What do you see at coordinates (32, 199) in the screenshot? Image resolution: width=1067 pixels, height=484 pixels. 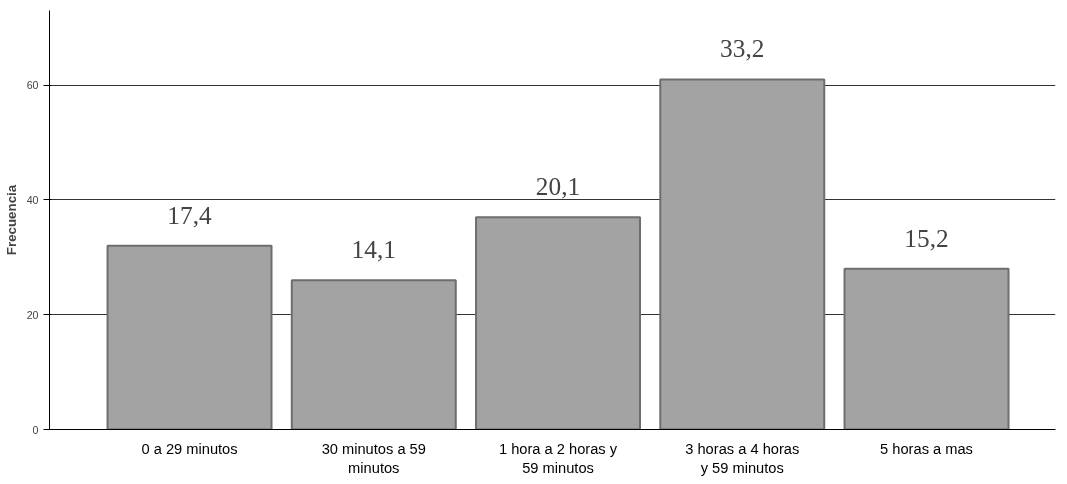 I see `y-tick-label: 40` at bounding box center [32, 199].